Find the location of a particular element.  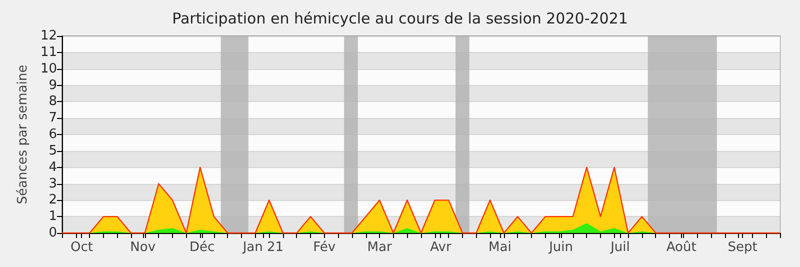

y-tick-label: 6 is located at coordinates (52, 134).